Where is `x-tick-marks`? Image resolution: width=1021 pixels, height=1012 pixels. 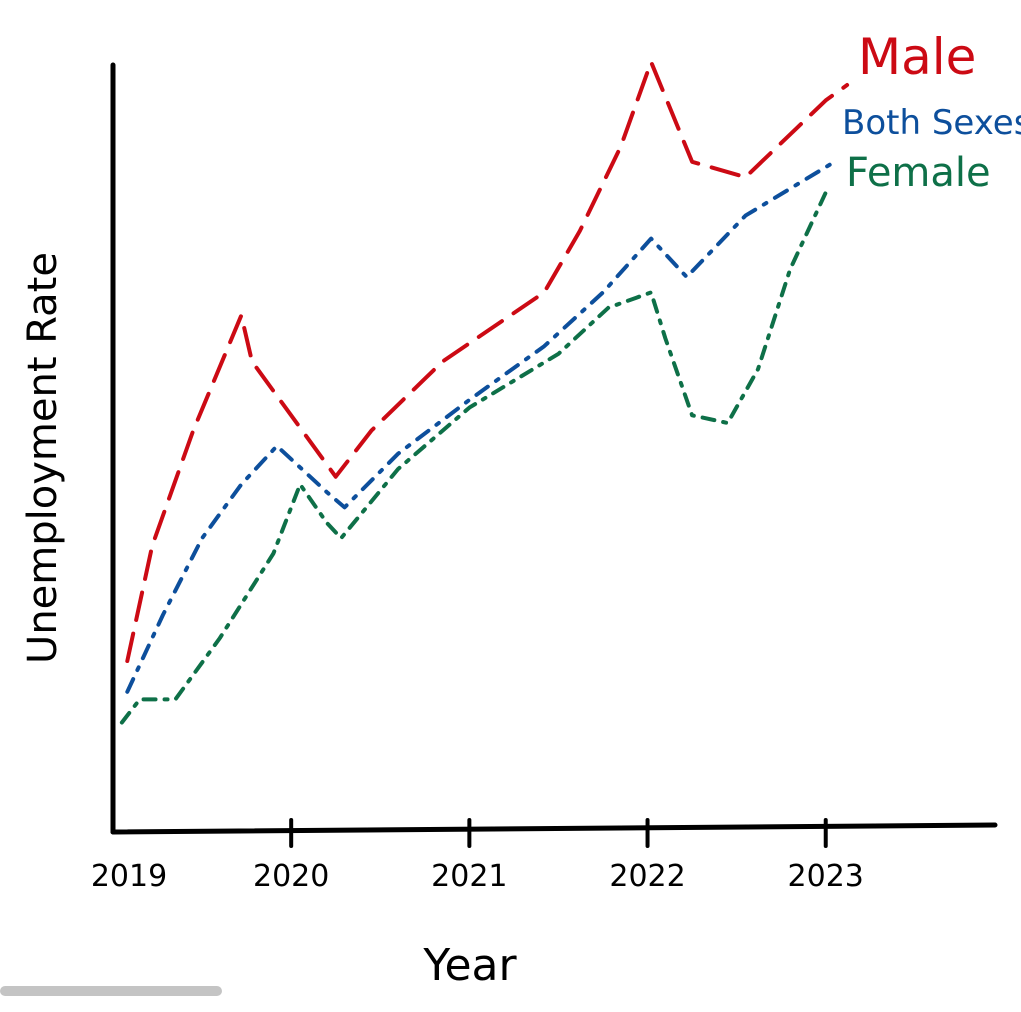 x-tick-marks is located at coordinates (558, 833).